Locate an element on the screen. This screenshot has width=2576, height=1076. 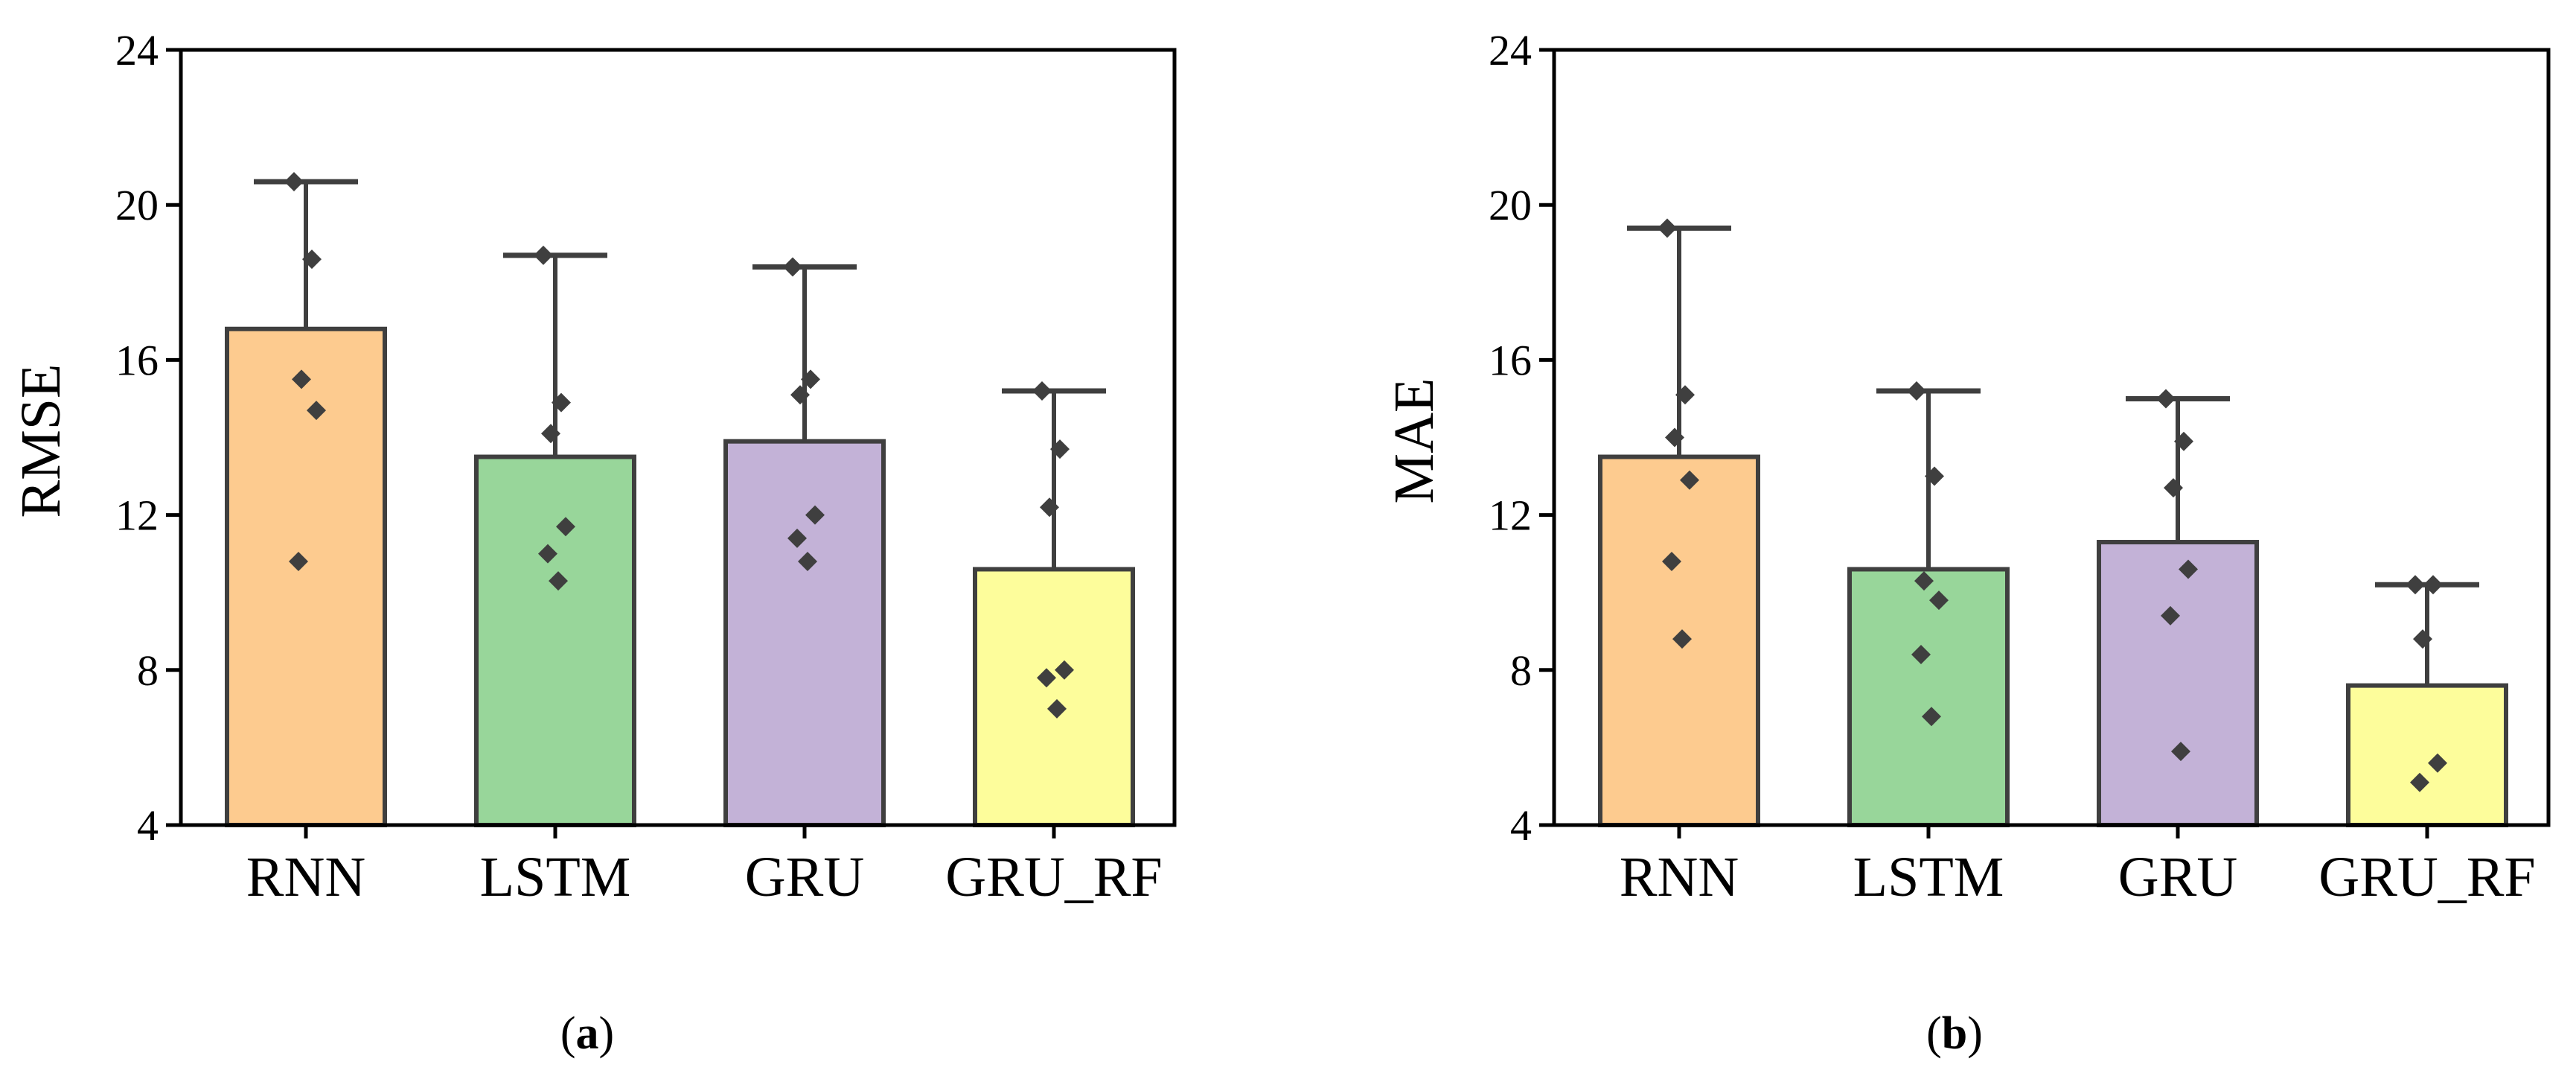
panel-label-a-letter: a is located at coordinates (587, 1033).